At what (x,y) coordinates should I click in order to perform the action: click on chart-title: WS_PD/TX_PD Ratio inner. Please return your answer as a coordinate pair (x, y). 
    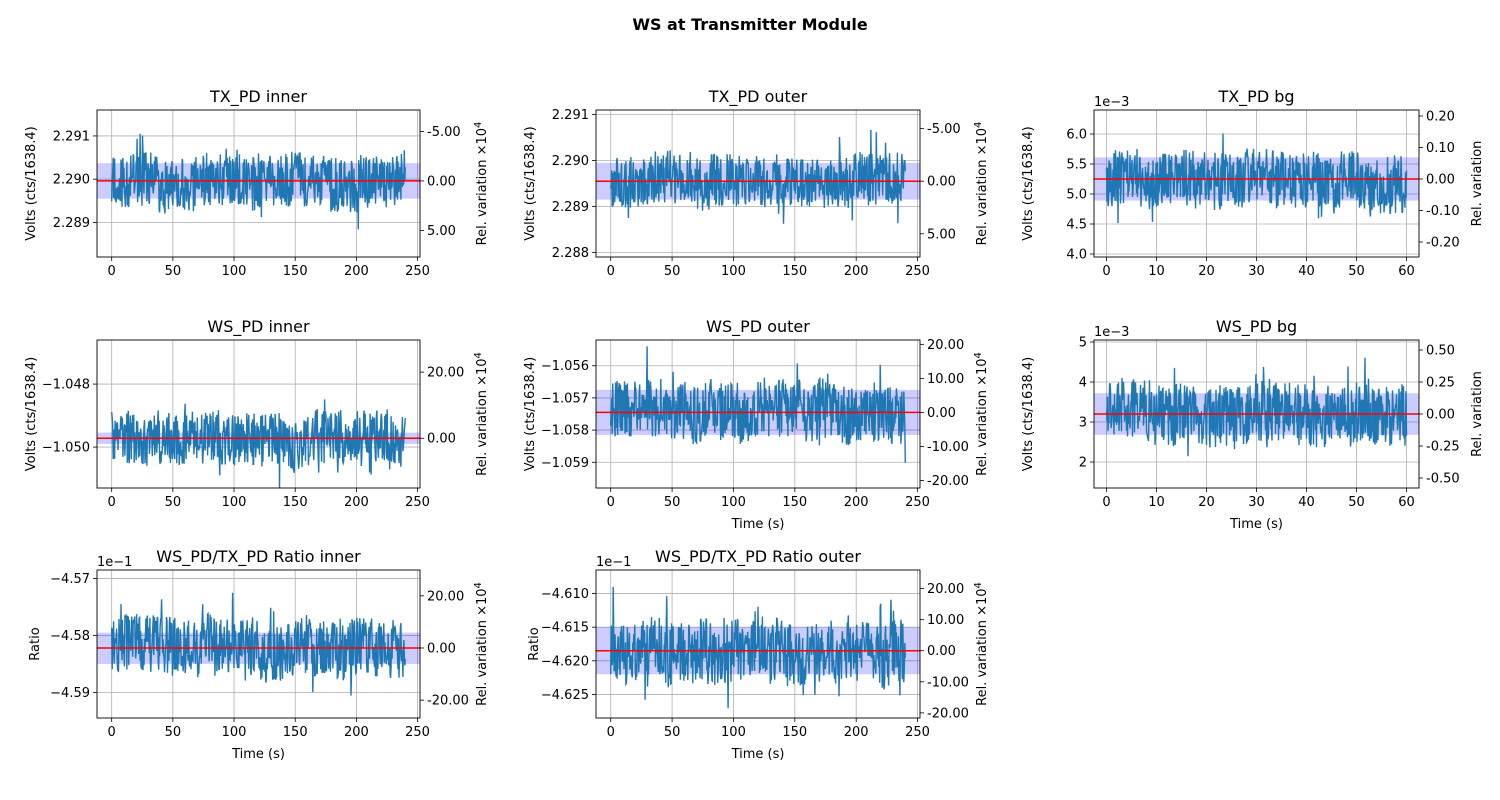
    Looking at the image, I should click on (258, 557).